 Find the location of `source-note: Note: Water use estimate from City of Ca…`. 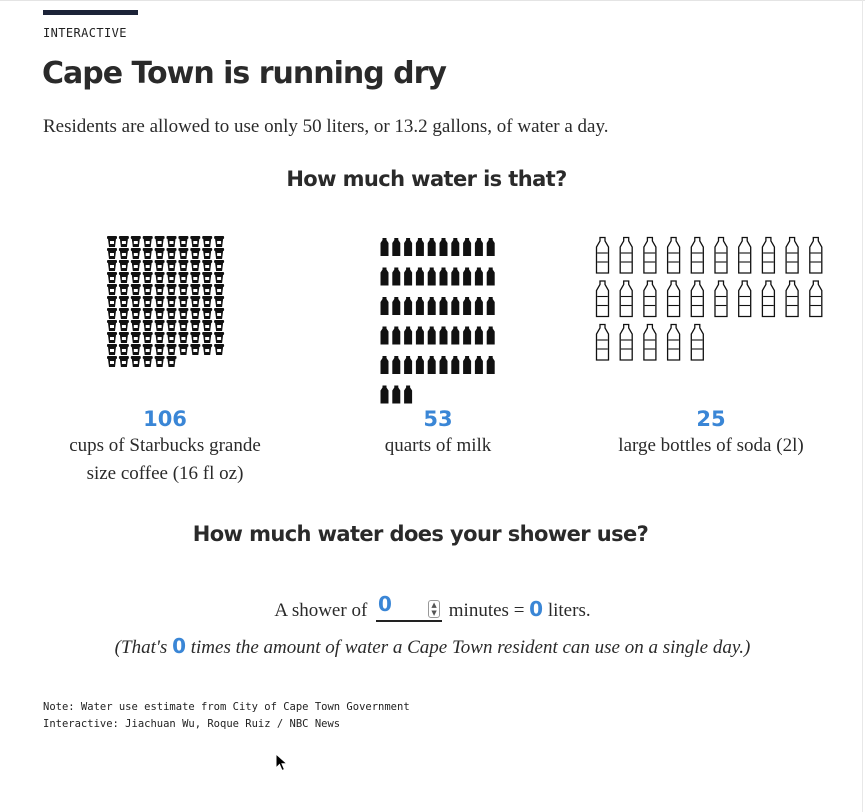

source-note: Note: Water use estimate from City of Ca… is located at coordinates (226, 707).